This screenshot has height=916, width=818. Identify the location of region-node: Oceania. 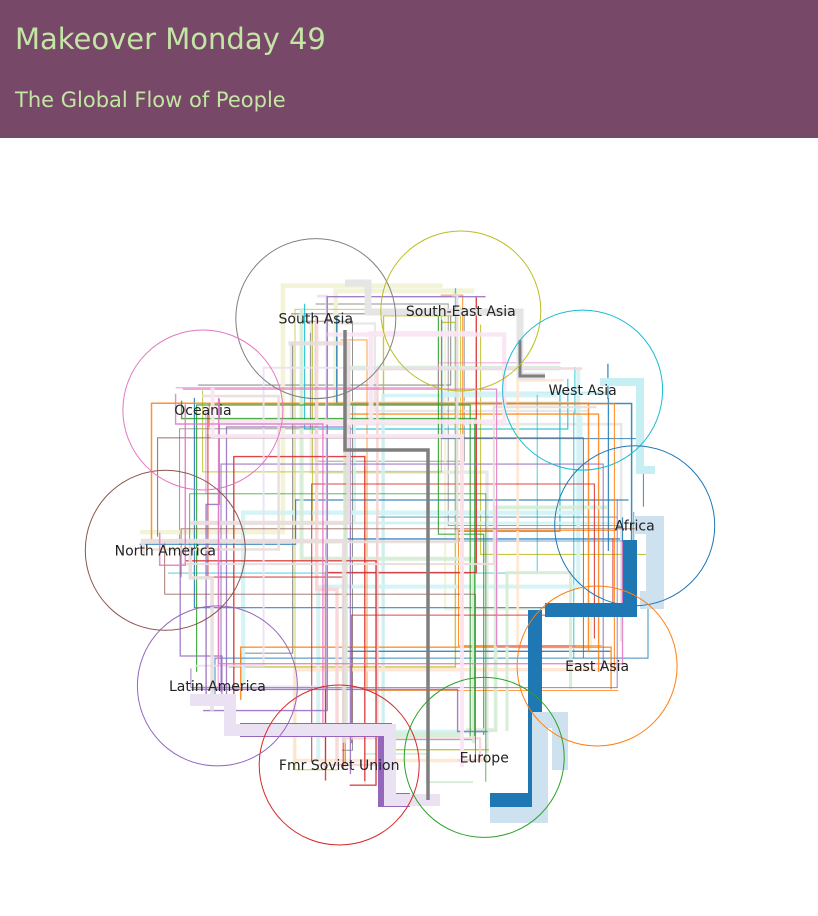
(203, 410).